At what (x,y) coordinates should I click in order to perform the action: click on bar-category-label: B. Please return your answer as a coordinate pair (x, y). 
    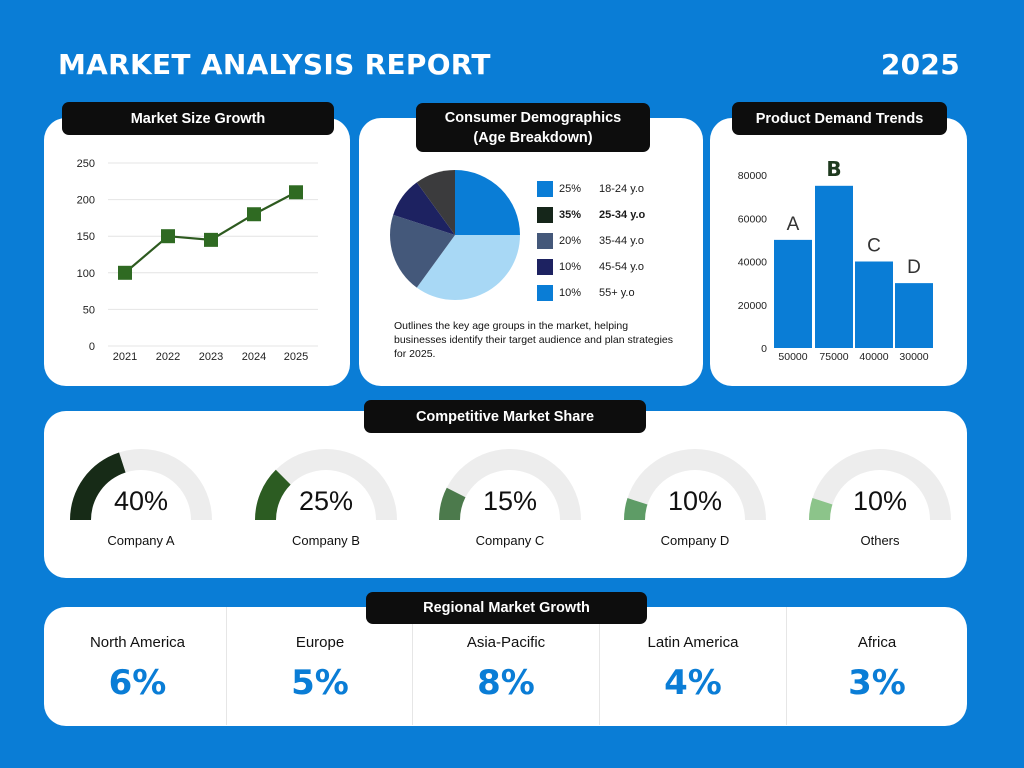
    Looking at the image, I should click on (833, 169).